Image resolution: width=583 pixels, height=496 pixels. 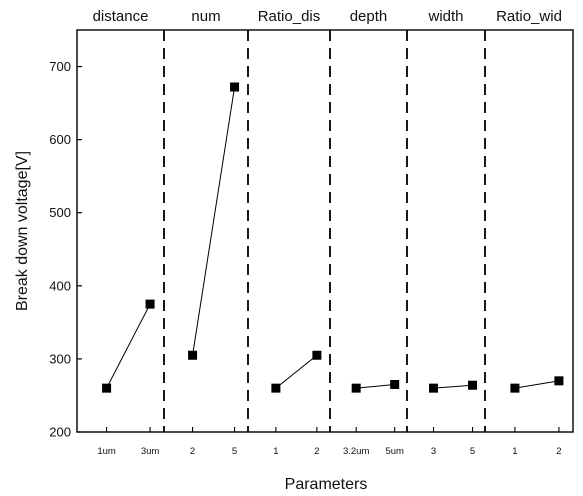 What do you see at coordinates (529, 16) in the screenshot?
I see `panel-title: Ratio_wid` at bounding box center [529, 16].